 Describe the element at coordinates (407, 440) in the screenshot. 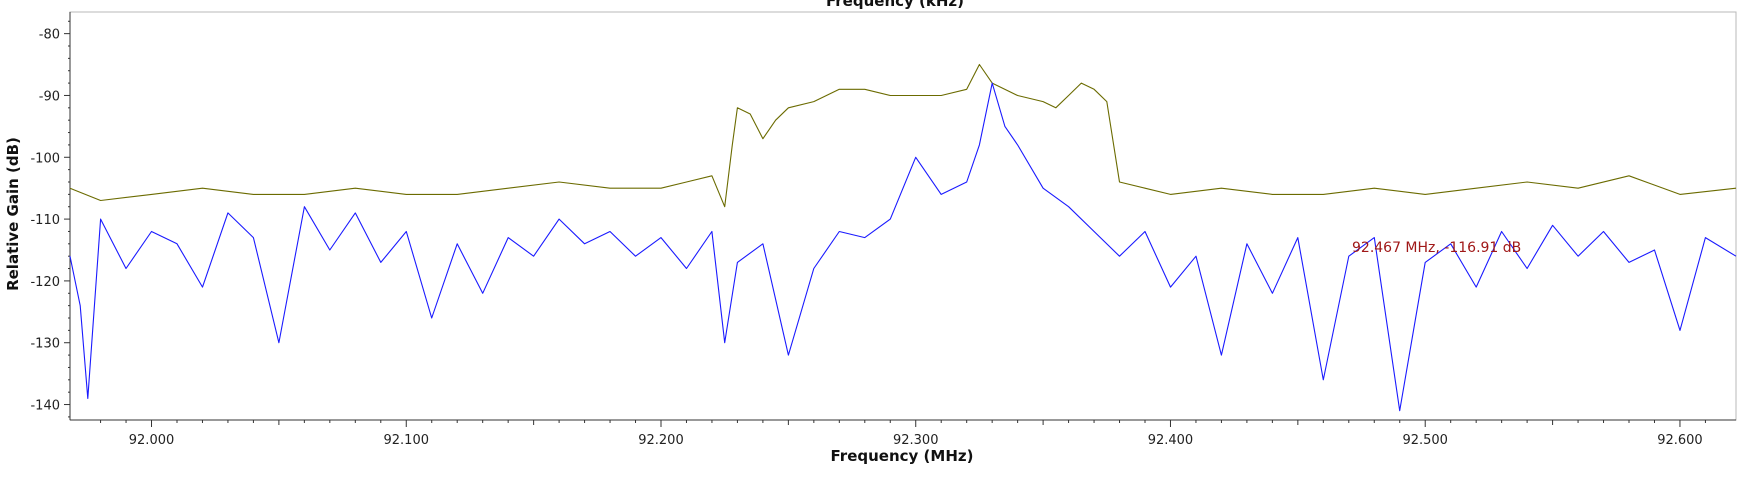

I see `x-tick-label: 92.100` at that location.